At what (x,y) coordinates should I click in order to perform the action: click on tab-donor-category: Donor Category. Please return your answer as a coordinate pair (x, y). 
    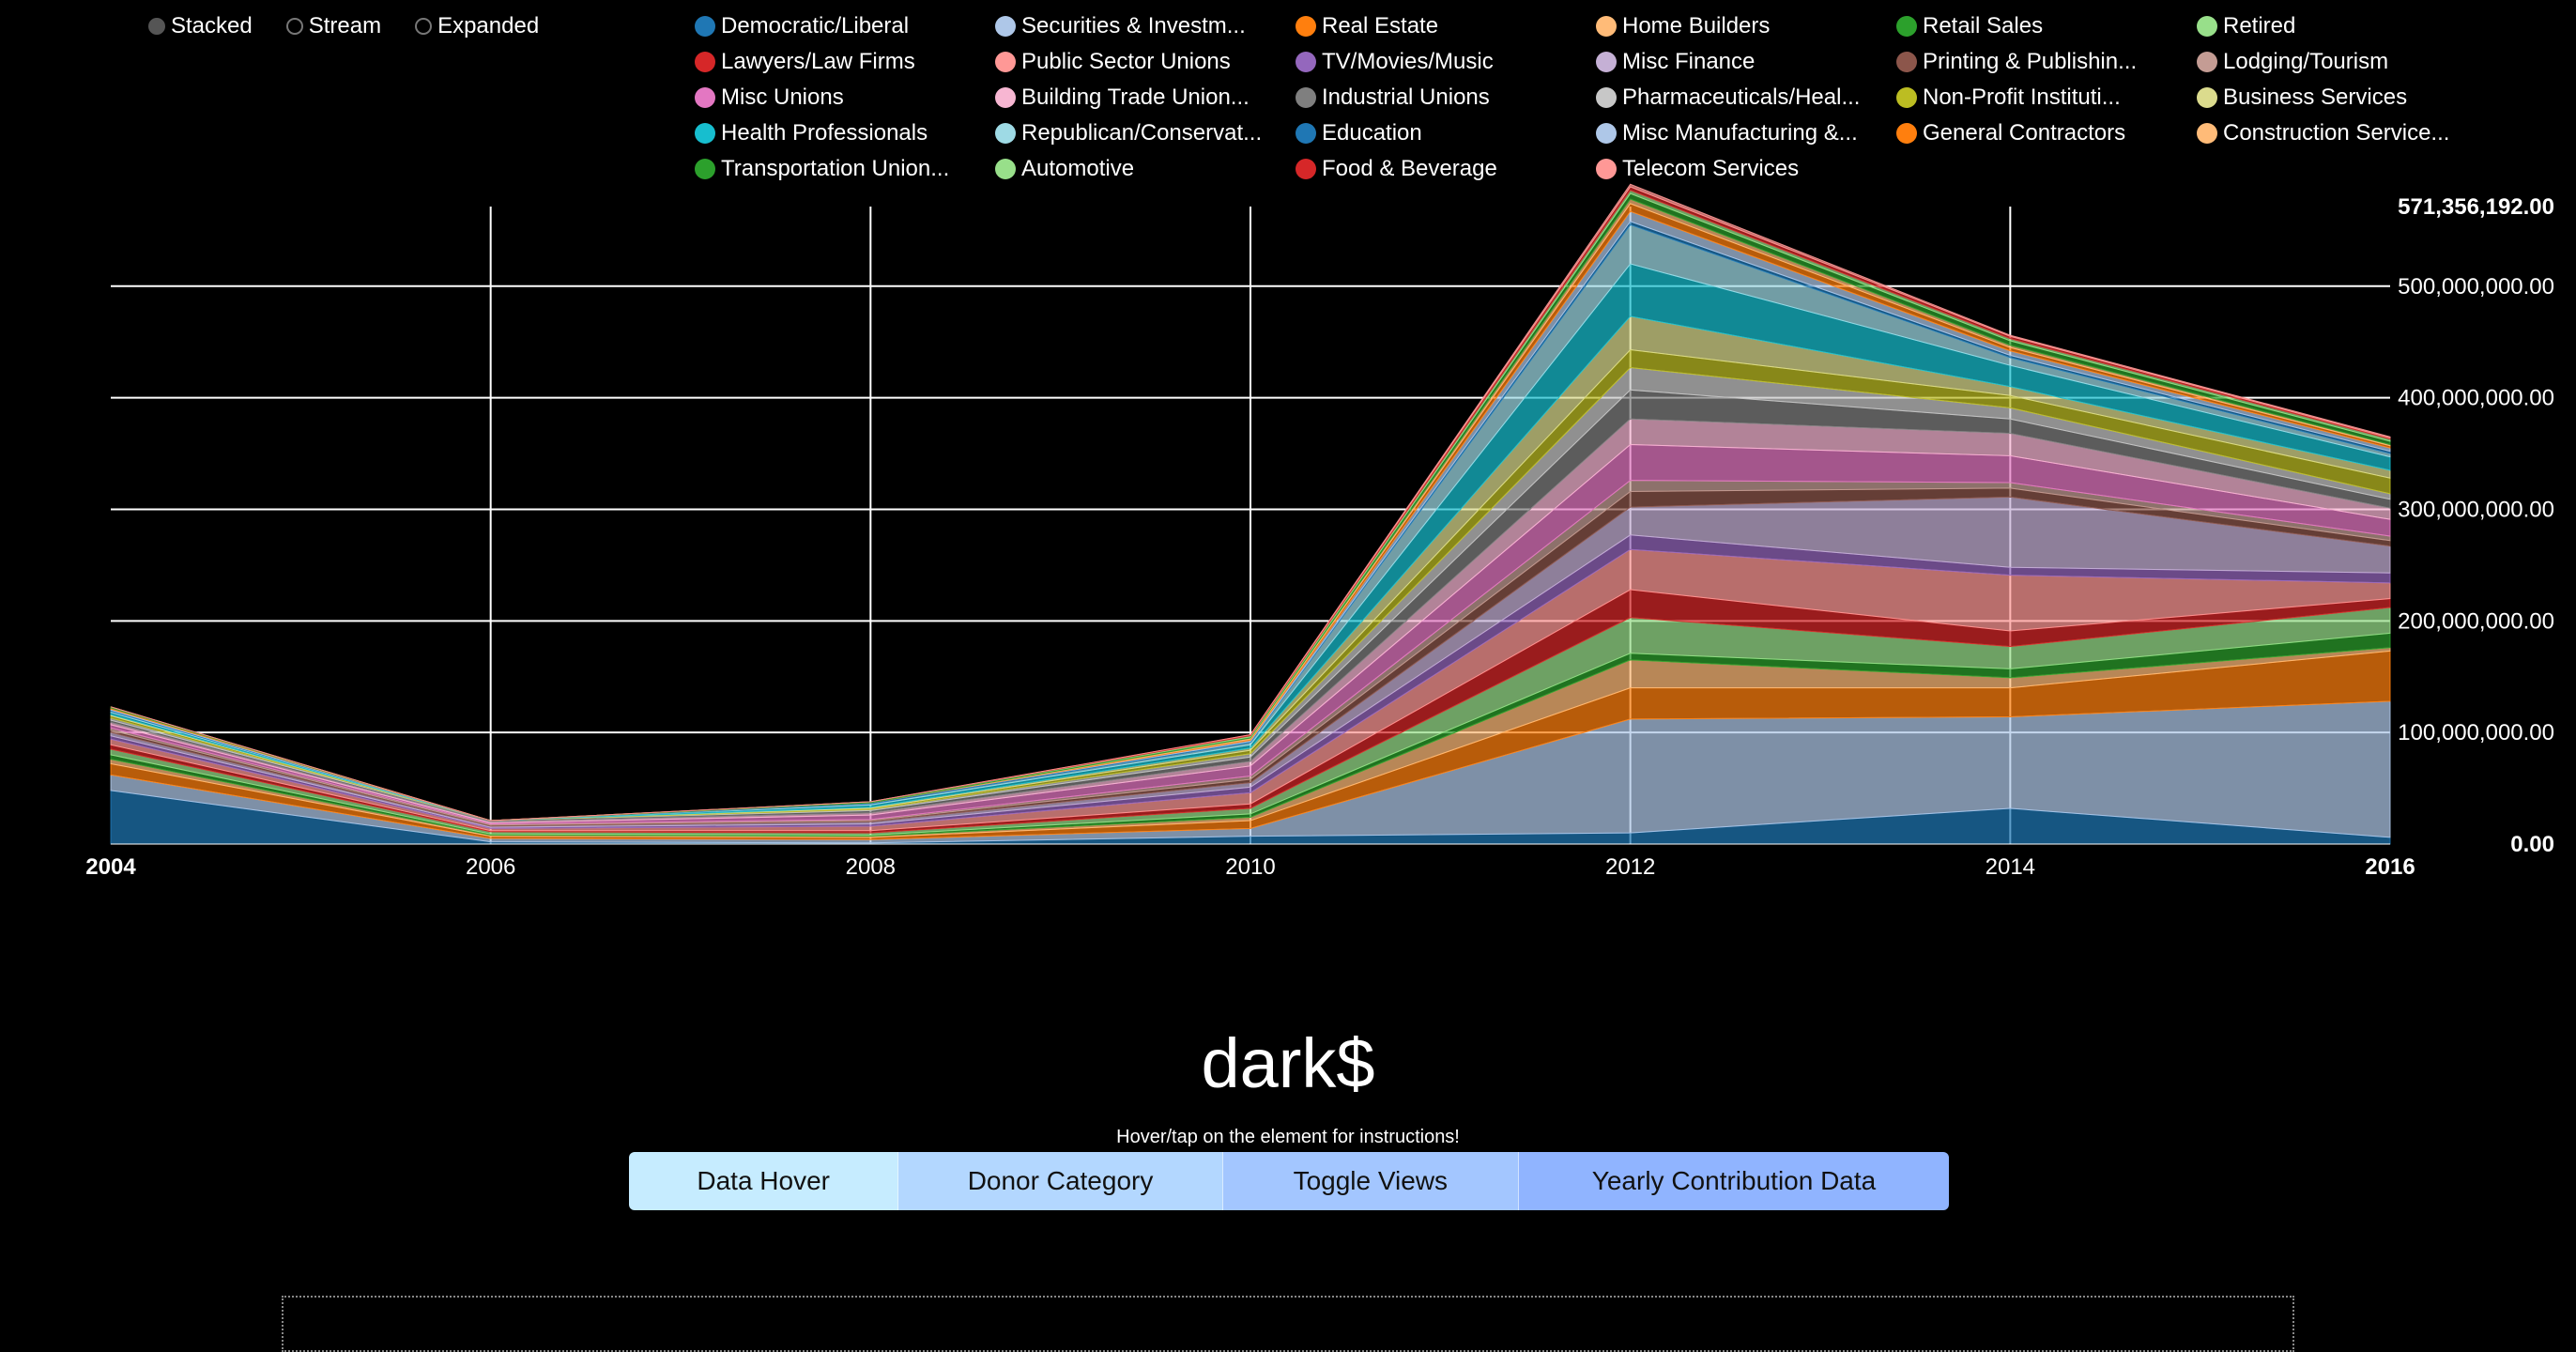
    Looking at the image, I should click on (1061, 1181).